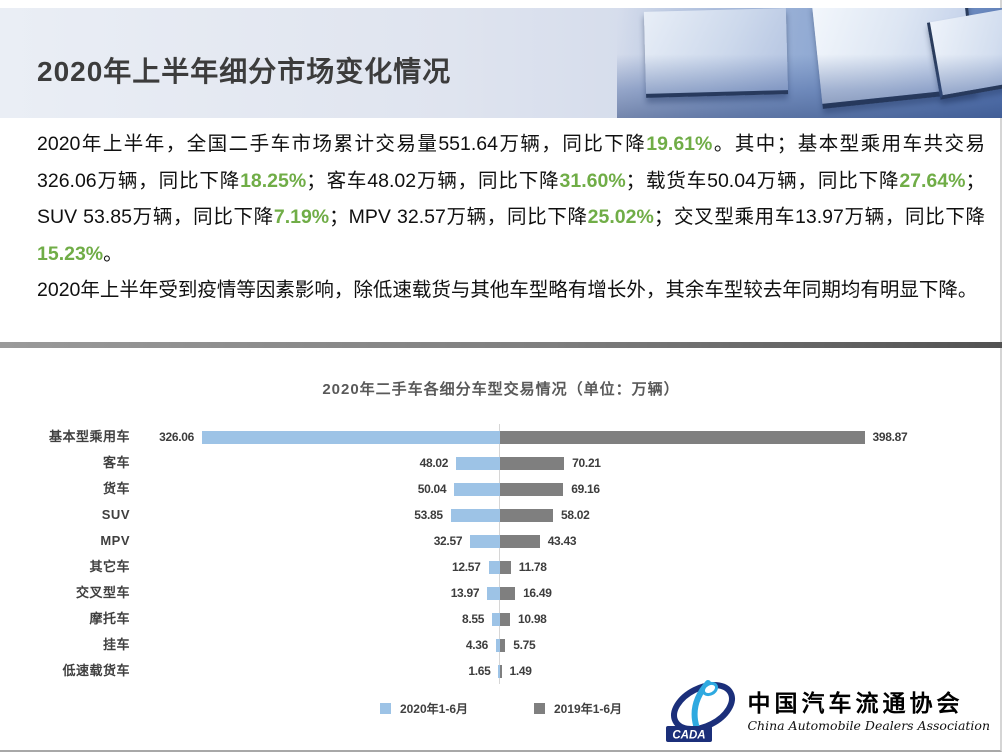 Image resolution: width=1002 pixels, height=752 pixels. What do you see at coordinates (113, 253) in the screenshot?
I see `text-run: 。` at bounding box center [113, 253].